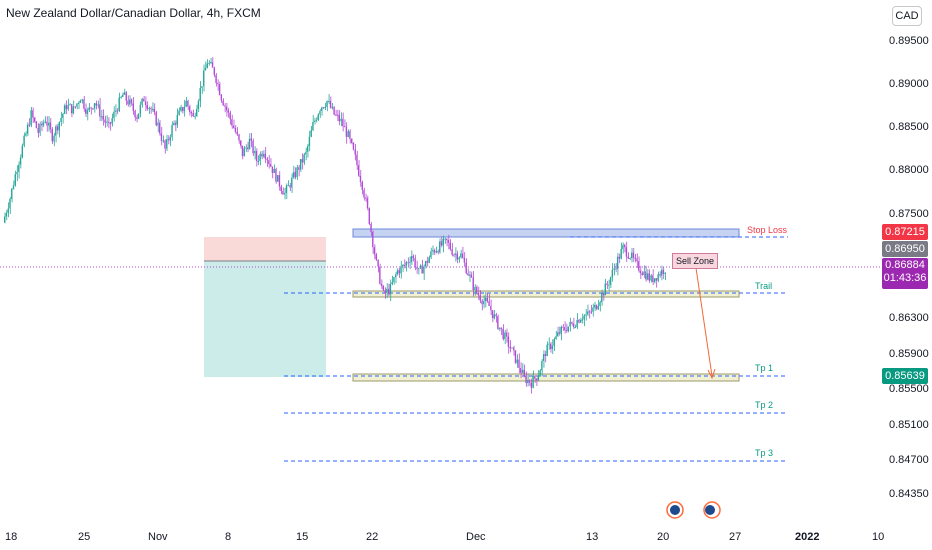 The image size is (932, 550). I want to click on price-label: 0.85500, so click(909, 389).